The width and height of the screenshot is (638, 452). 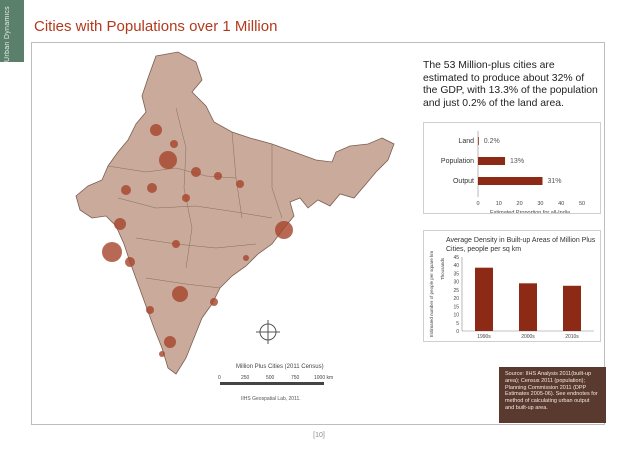 What do you see at coordinates (572, 337) in the screenshot?
I see `category-label: 2010s` at bounding box center [572, 337].